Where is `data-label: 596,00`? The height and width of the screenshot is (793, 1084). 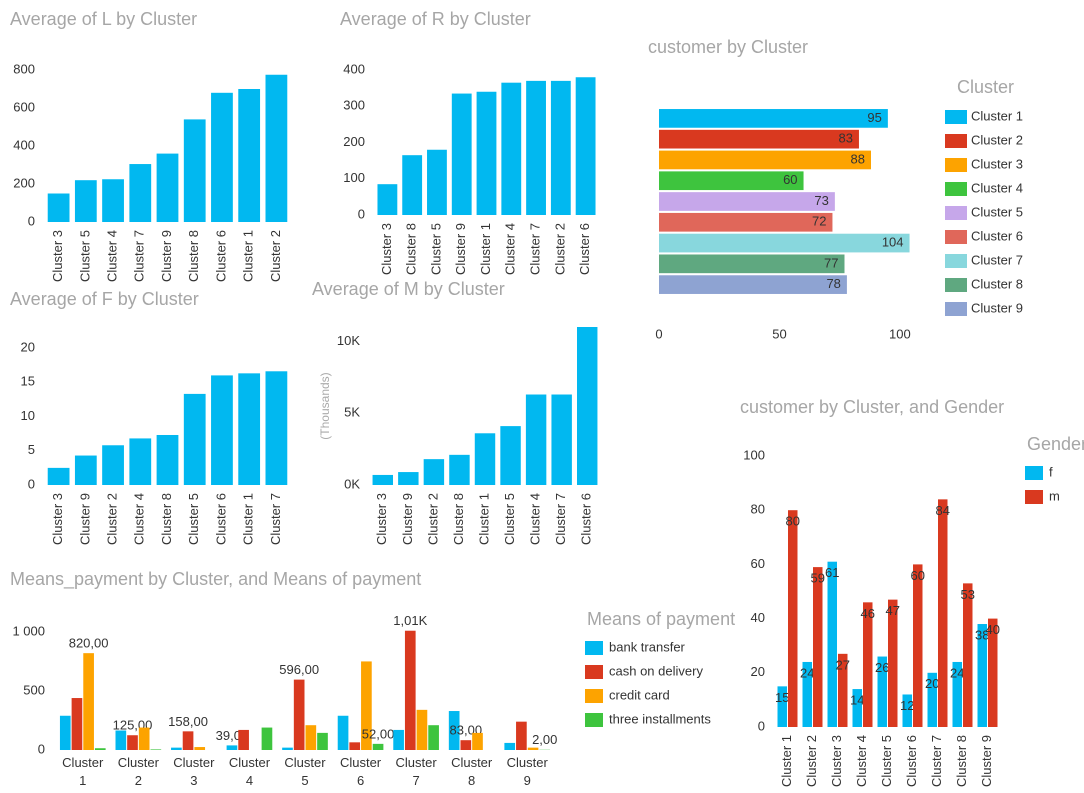 data-label: 596,00 is located at coordinates (299, 669).